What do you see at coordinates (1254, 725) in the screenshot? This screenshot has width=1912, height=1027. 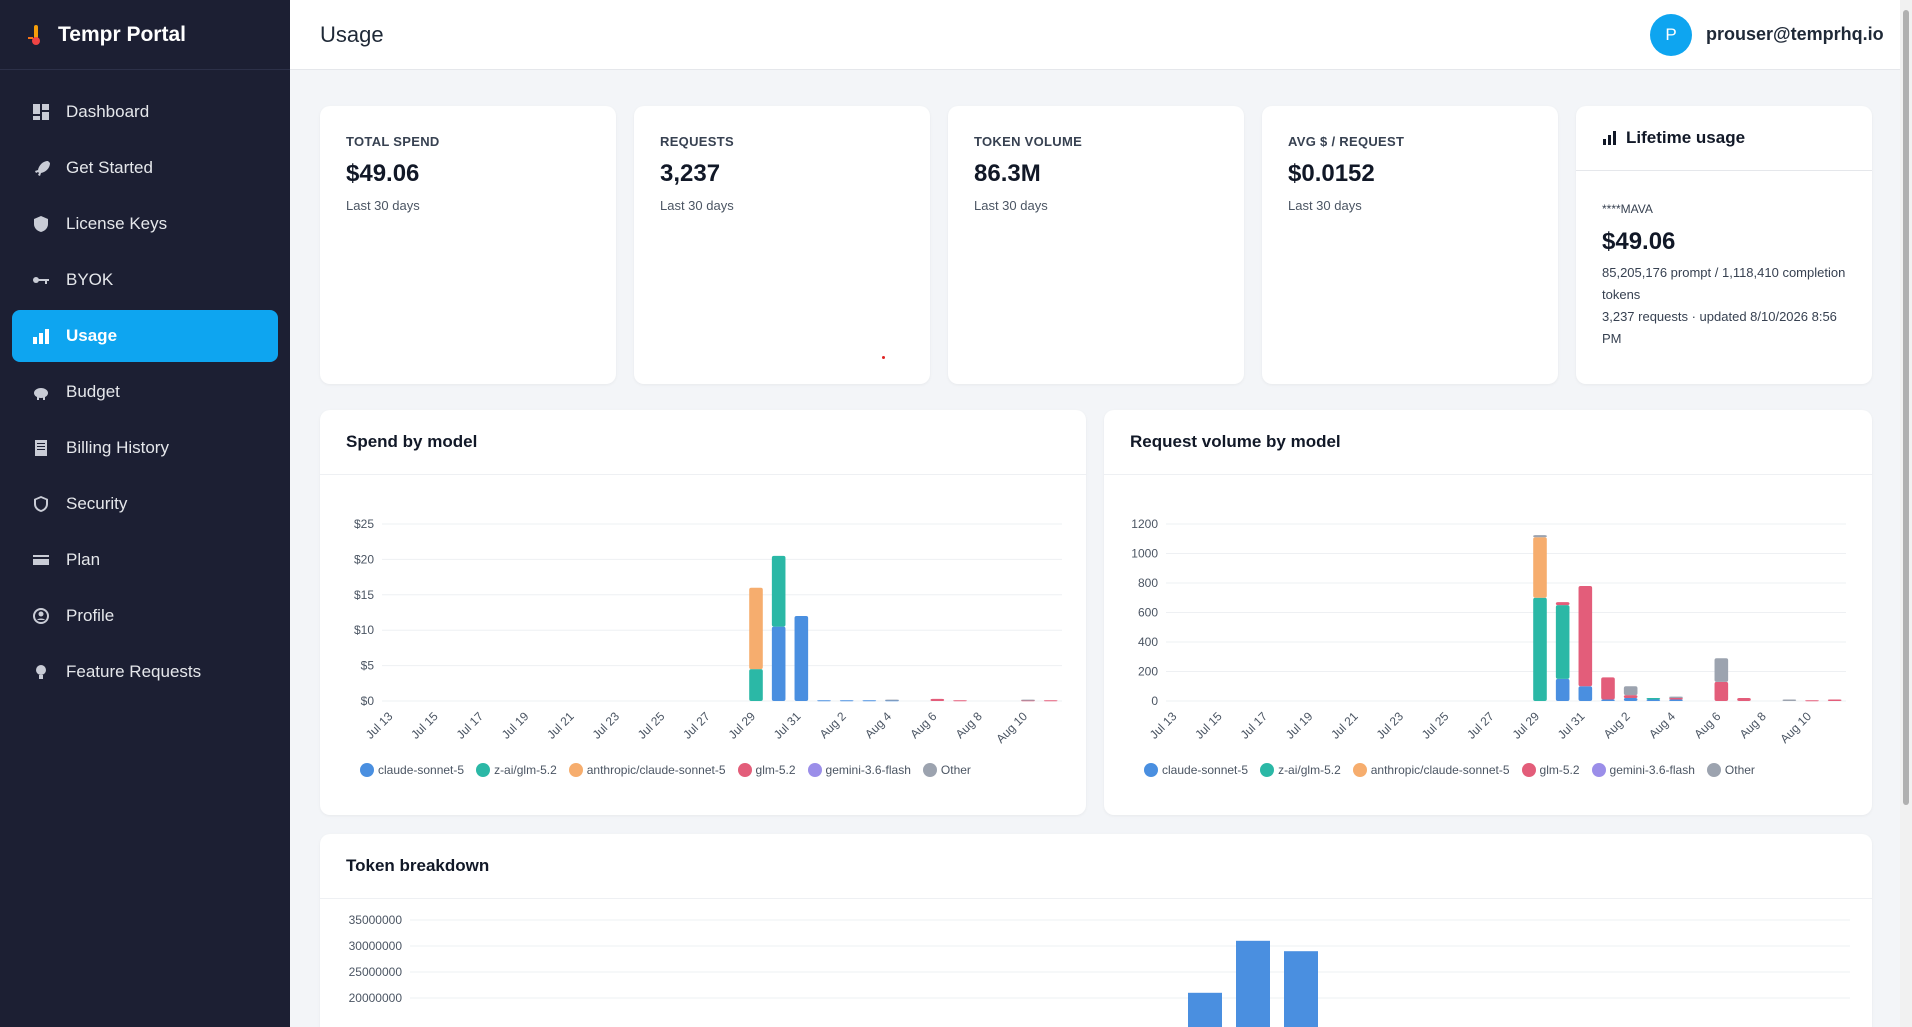 I see `x-tick-label: Jul 17` at bounding box center [1254, 725].